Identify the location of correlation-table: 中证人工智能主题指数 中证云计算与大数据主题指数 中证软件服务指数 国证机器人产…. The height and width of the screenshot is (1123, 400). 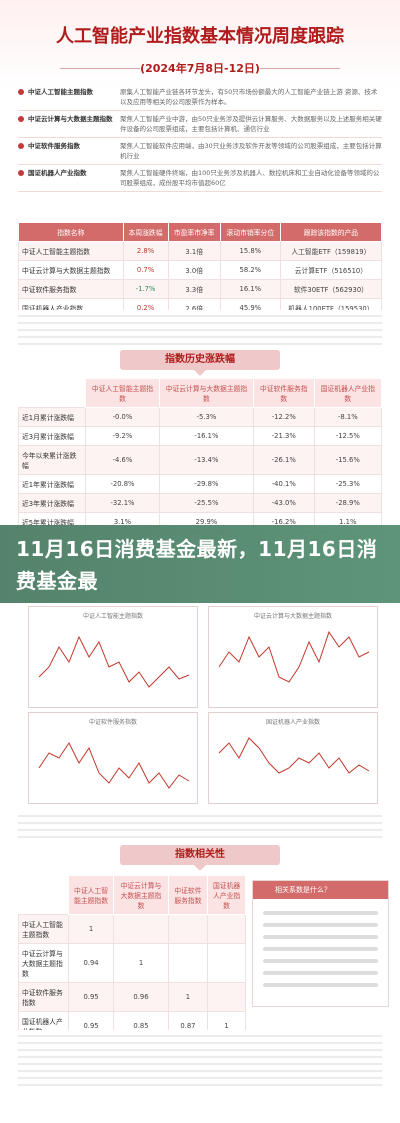
(132, 958).